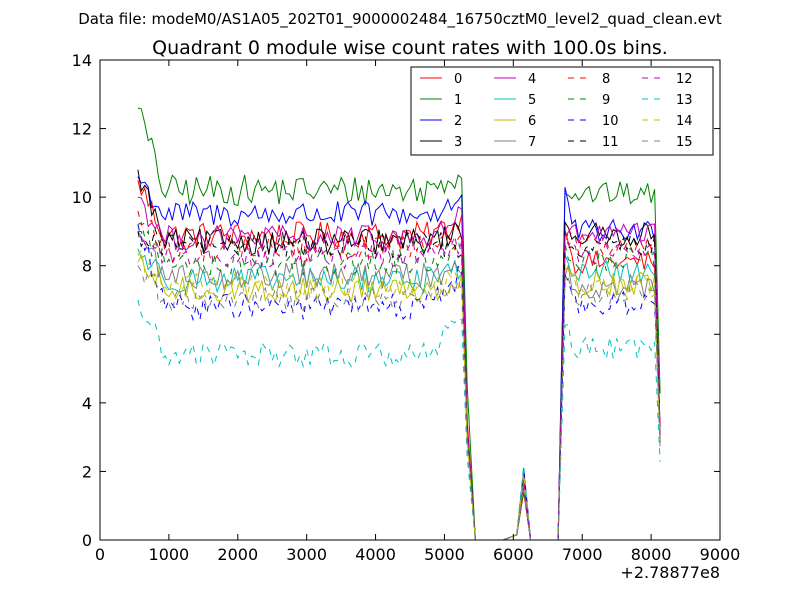 Image resolution: width=800 pixels, height=600 pixels. Describe the element at coordinates (169, 554) in the screenshot. I see `x-tick-label: 1000` at that location.